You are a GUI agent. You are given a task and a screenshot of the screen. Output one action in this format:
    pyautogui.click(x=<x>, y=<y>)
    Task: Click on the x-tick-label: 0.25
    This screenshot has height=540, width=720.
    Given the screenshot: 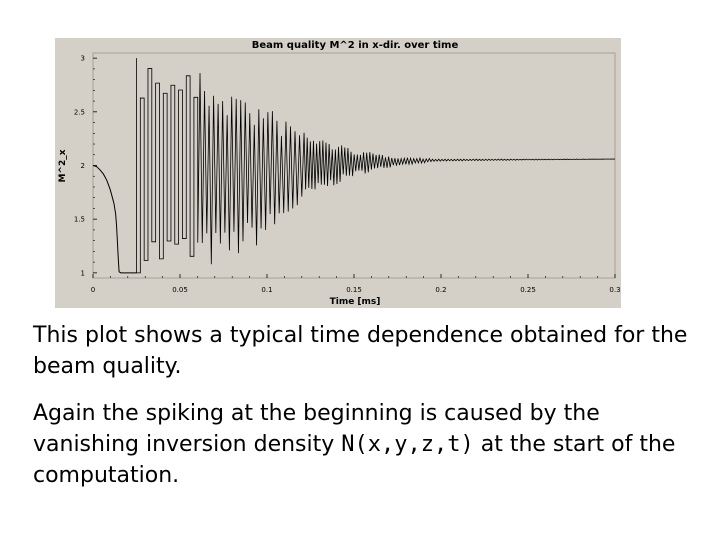 What is the action you would take?
    pyautogui.click(x=528, y=290)
    